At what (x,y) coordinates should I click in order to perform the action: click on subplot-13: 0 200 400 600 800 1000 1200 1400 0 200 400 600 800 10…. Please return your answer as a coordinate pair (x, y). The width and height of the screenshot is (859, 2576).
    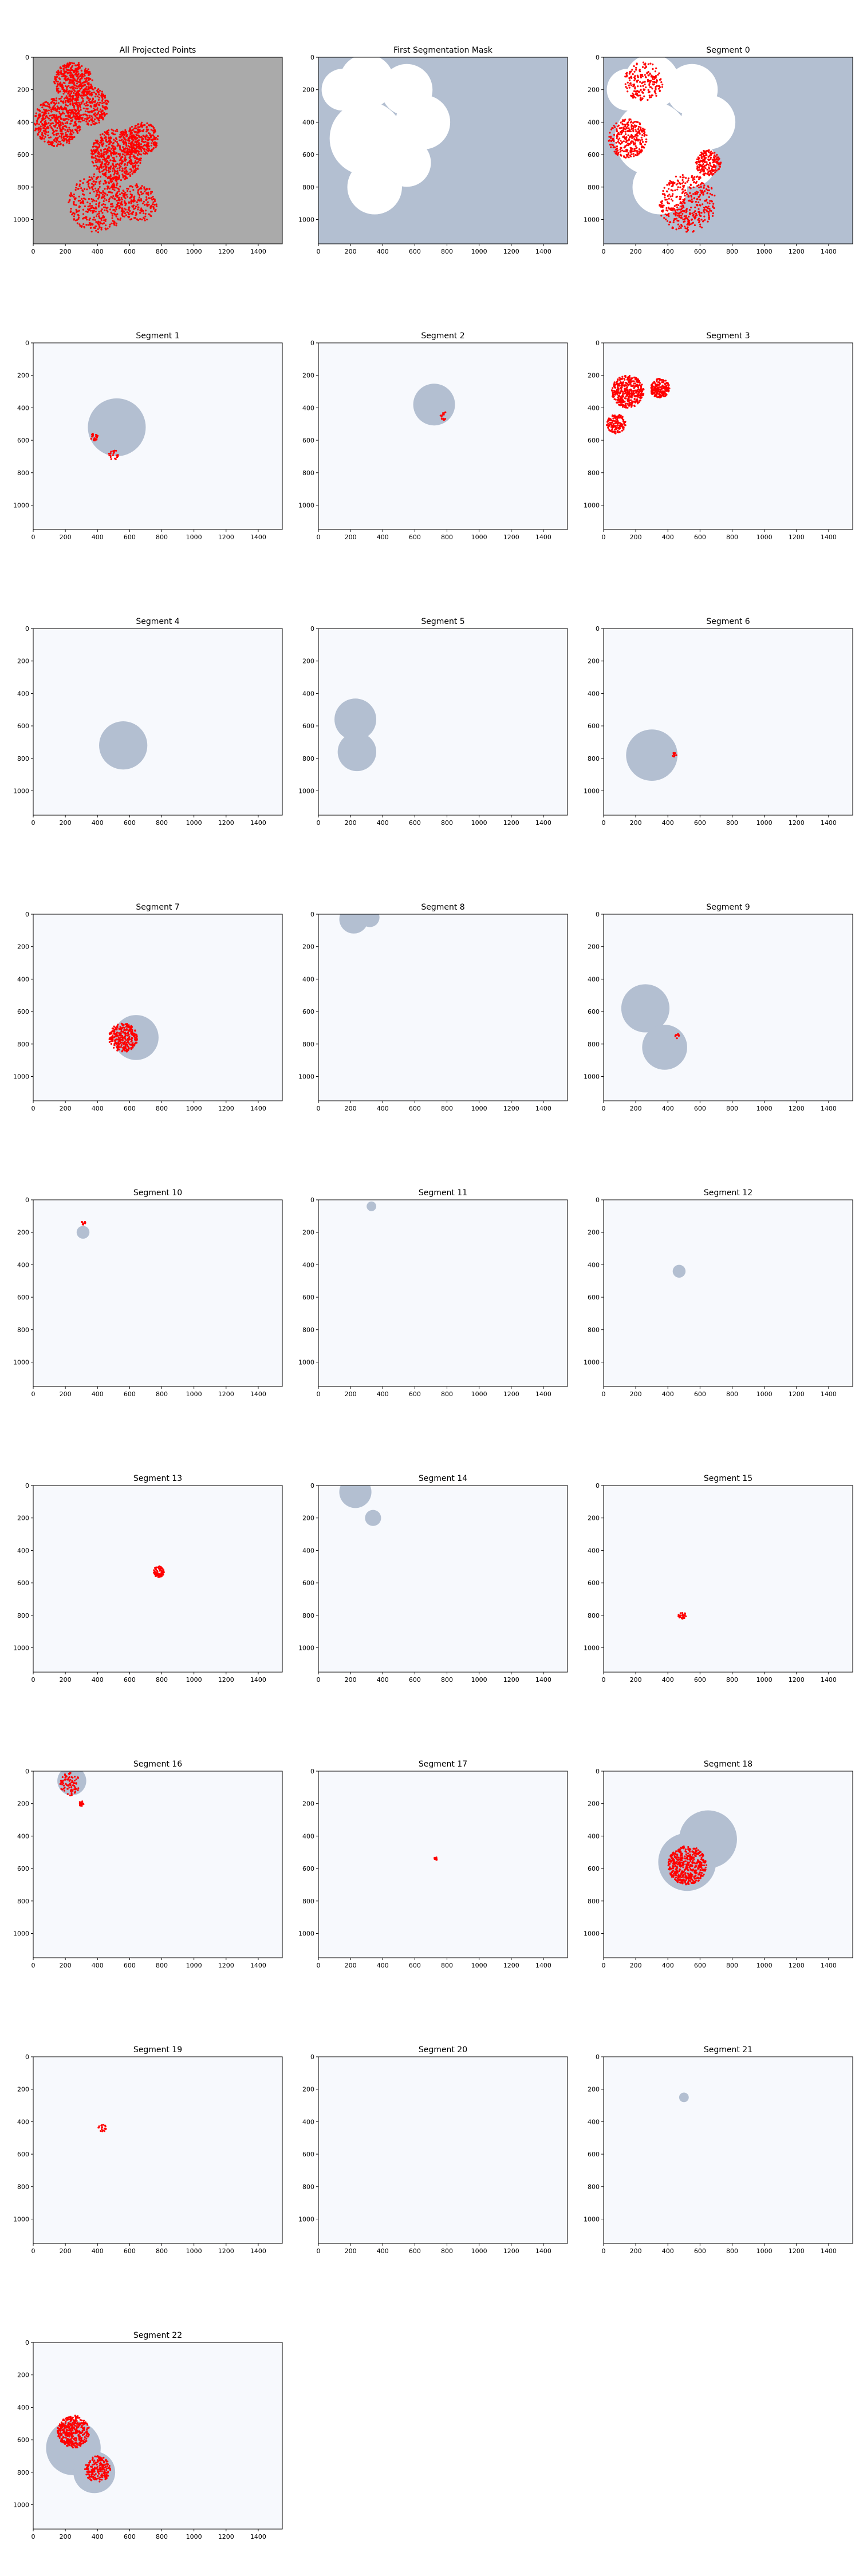
    Looking at the image, I should click on (433, 1293).